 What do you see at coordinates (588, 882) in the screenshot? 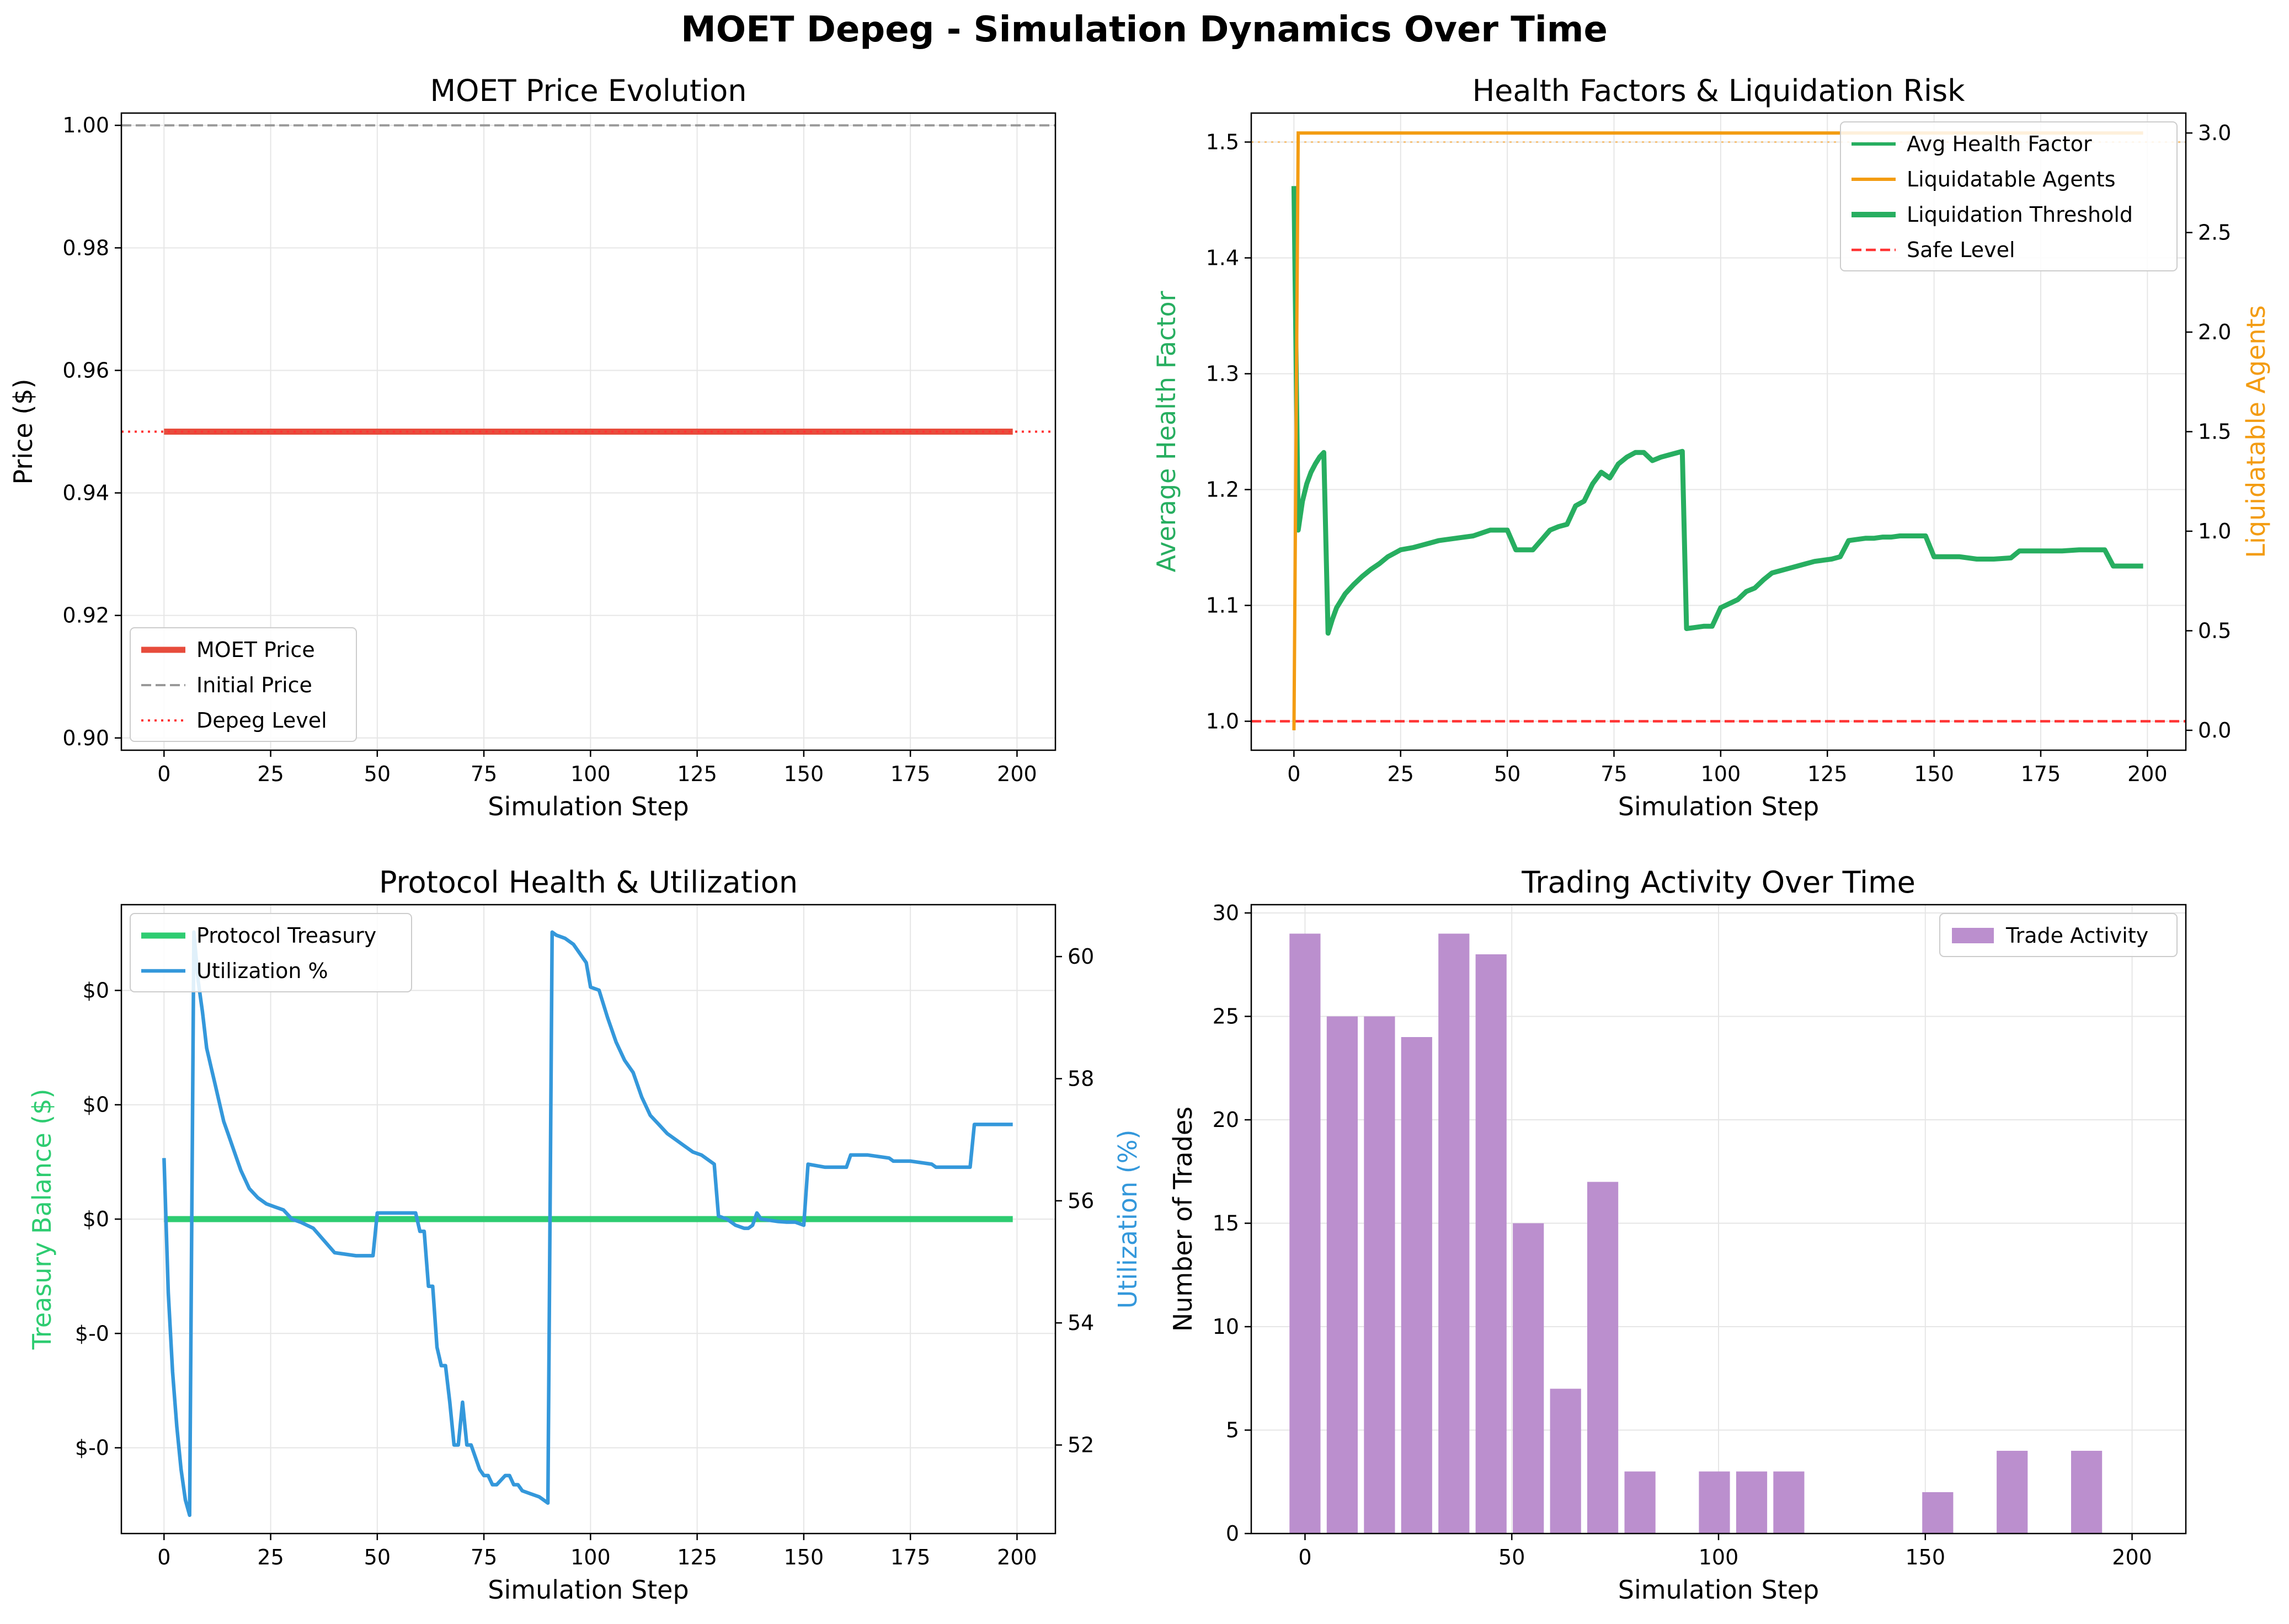
I see `chart-title: Protocol Health & Utilization` at bounding box center [588, 882].